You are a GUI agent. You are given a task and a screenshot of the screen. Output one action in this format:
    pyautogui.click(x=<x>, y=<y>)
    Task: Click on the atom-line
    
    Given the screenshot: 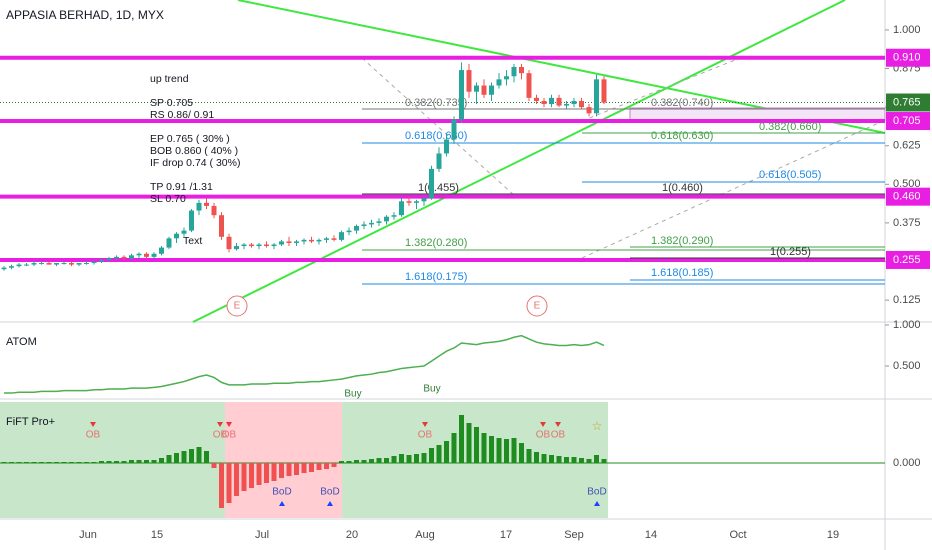 What is the action you would take?
    pyautogui.click(x=304, y=364)
    